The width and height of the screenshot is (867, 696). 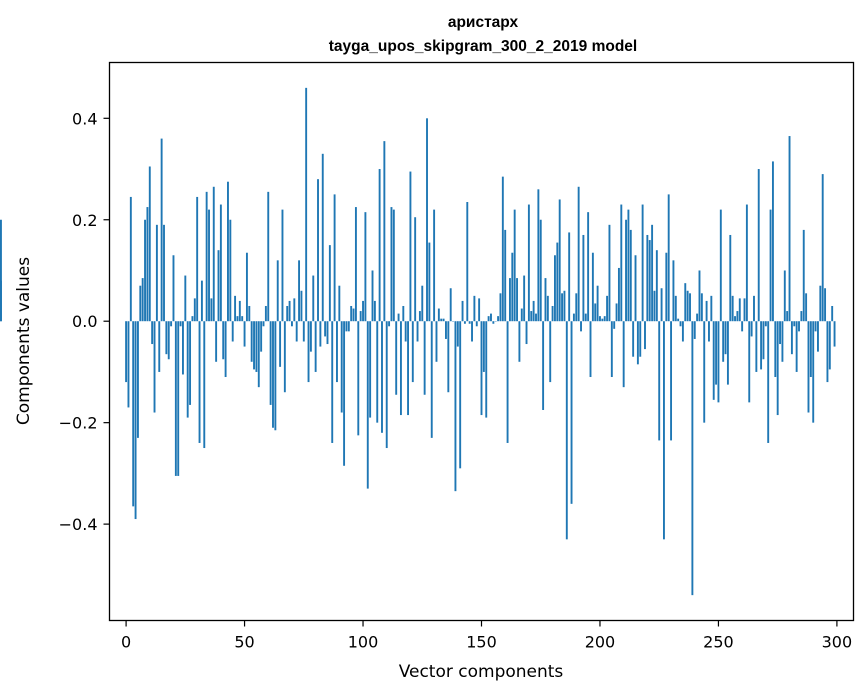 What do you see at coordinates (24, 341) in the screenshot?
I see `y-axis-label: Components values` at bounding box center [24, 341].